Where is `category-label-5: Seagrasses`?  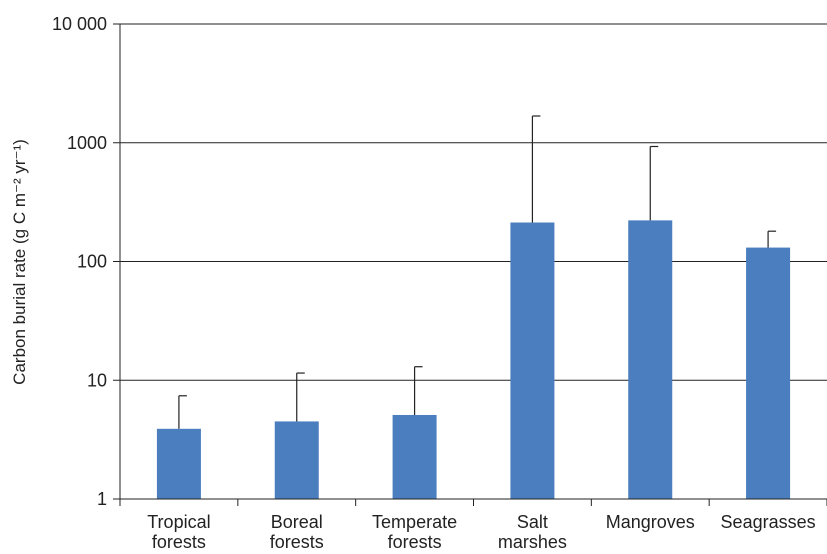 category-label-5: Seagrasses is located at coordinates (768, 522).